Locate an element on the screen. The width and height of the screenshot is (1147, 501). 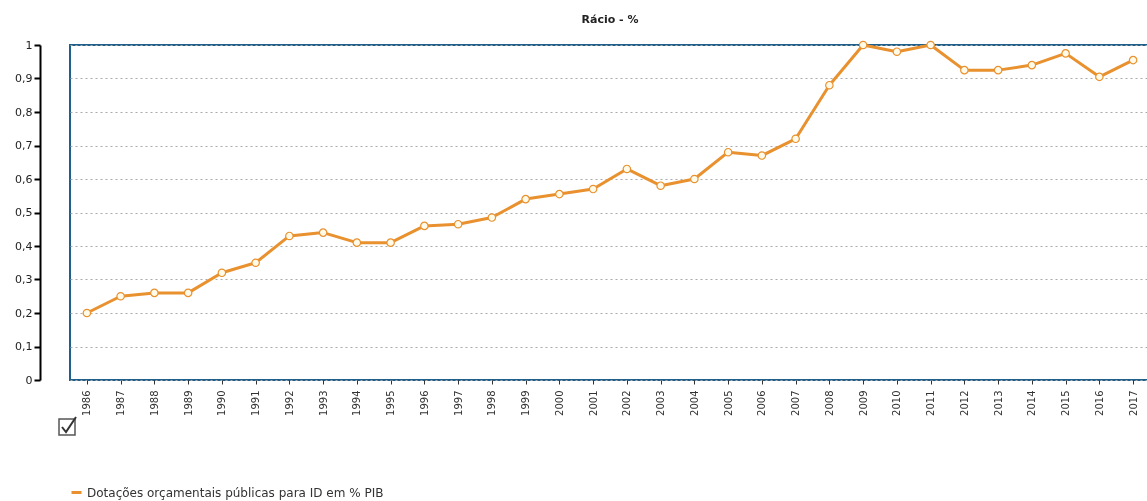
y-tick-label: 1 is located at coordinates (29, 45).